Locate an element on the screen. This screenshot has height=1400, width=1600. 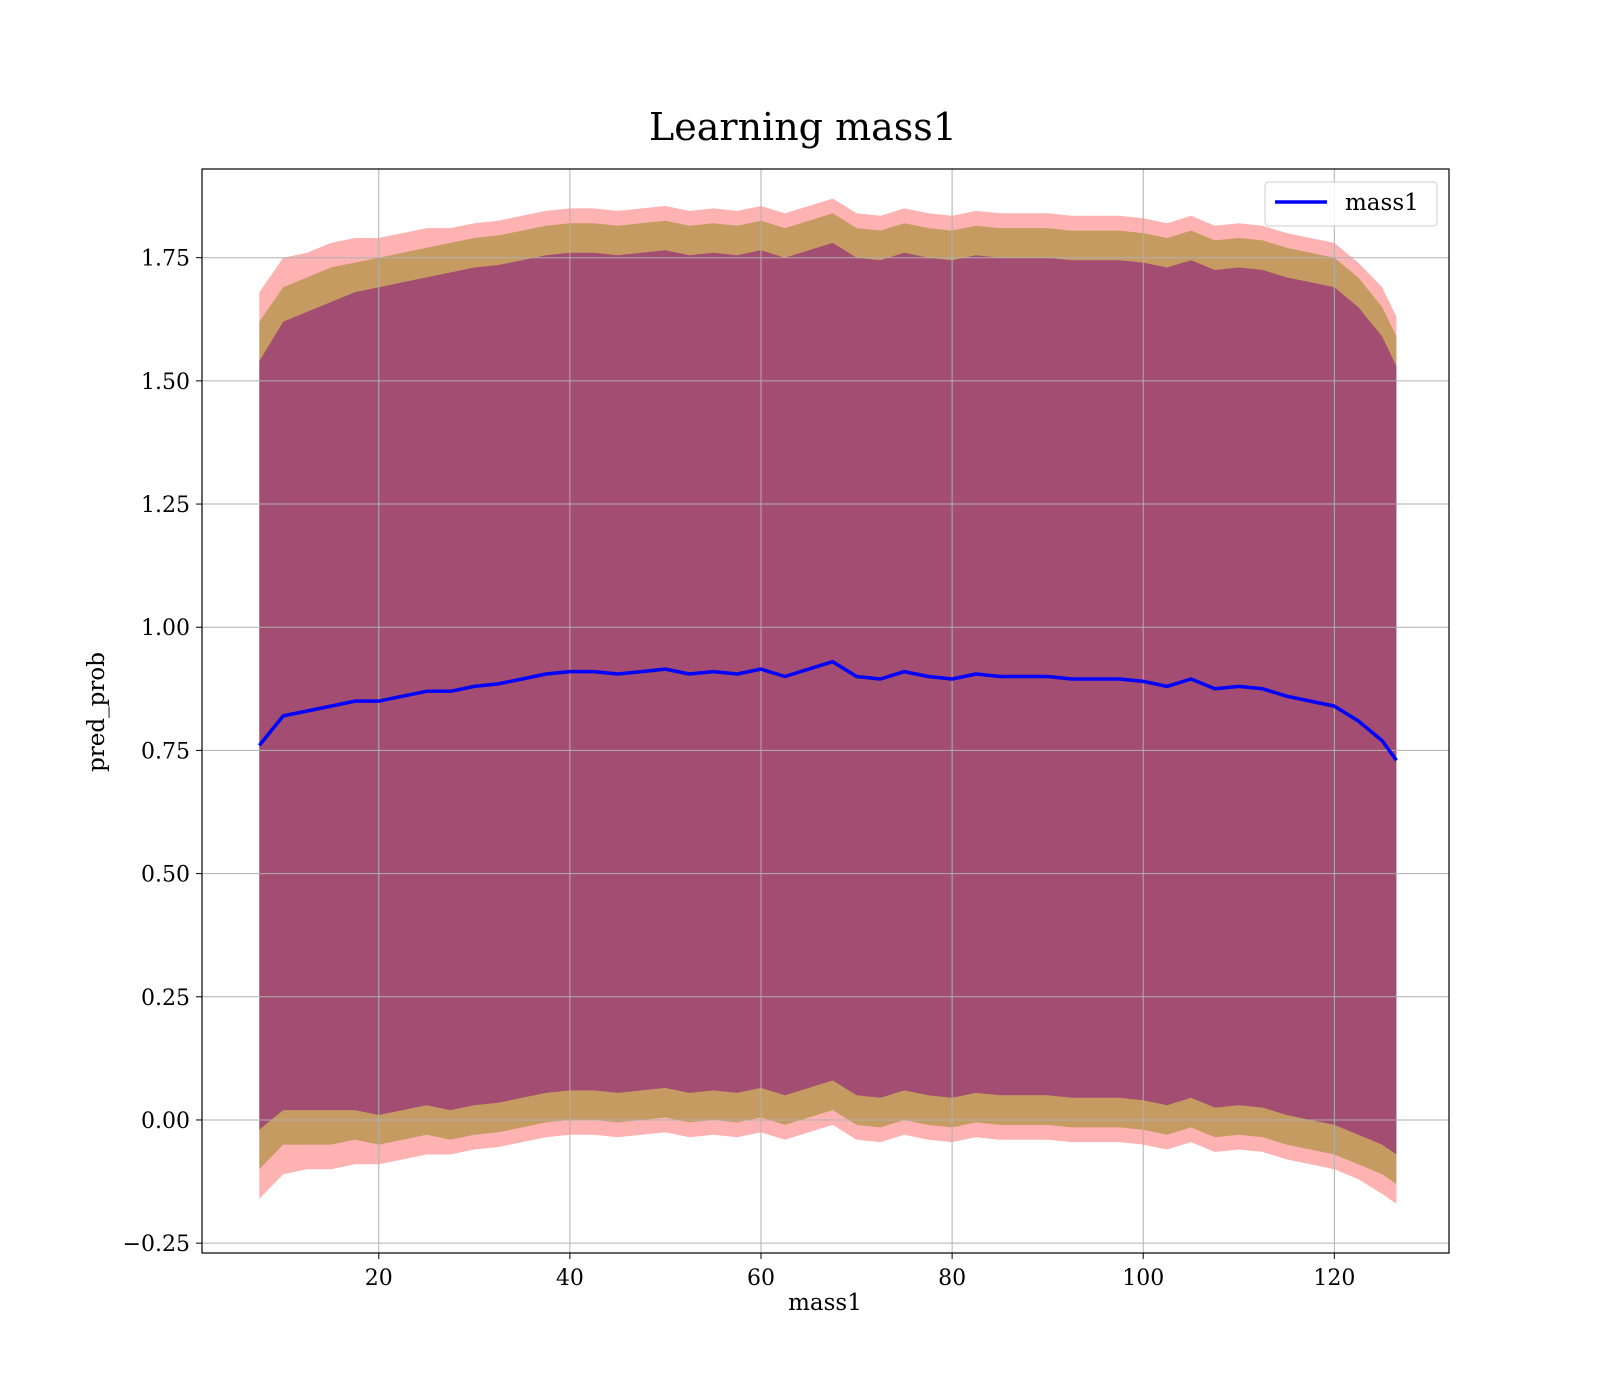
y-axis-ticks: −0.25 0.00 0.25 0.50 0.75 1.00 1.25 1.50 1.75 is located at coordinates (162, 752).